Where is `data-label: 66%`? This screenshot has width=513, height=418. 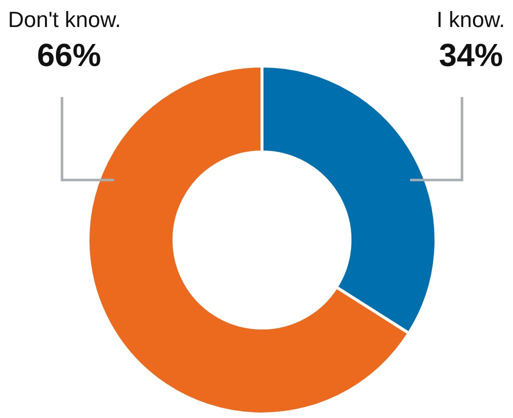
data-label: 66% is located at coordinates (69, 55).